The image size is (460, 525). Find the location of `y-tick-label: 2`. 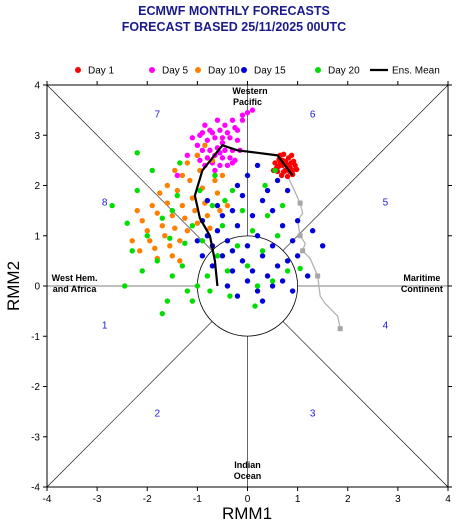

y-tick-label: 2 is located at coordinates (37, 186).